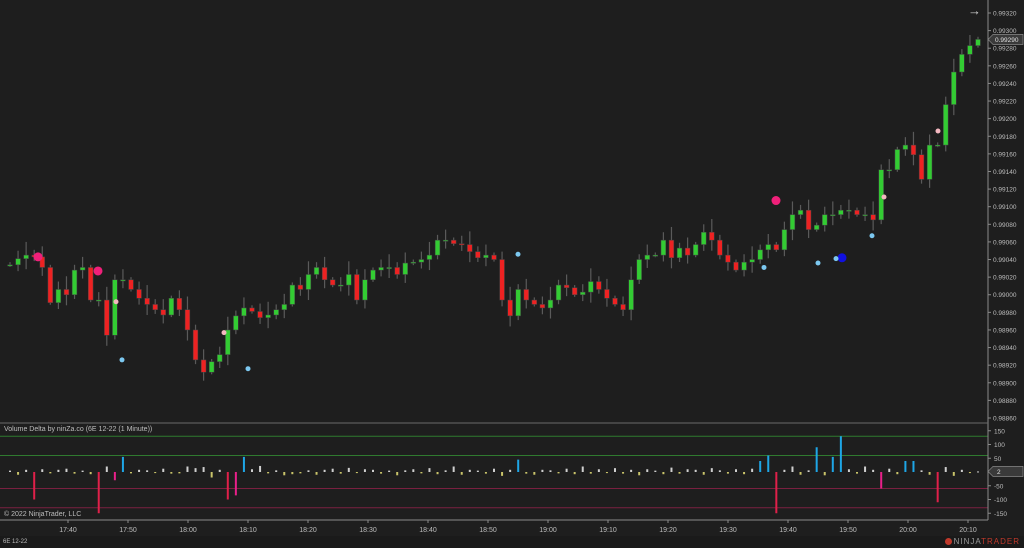 This screenshot has height=548, width=1024. I want to click on price-tick-label: 0.99280, so click(1005, 49).